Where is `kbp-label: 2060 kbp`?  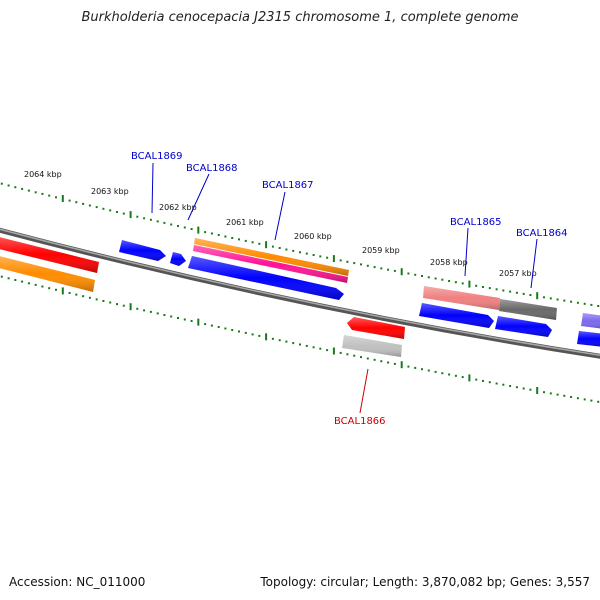 kbp-label: 2060 kbp is located at coordinates (313, 236).